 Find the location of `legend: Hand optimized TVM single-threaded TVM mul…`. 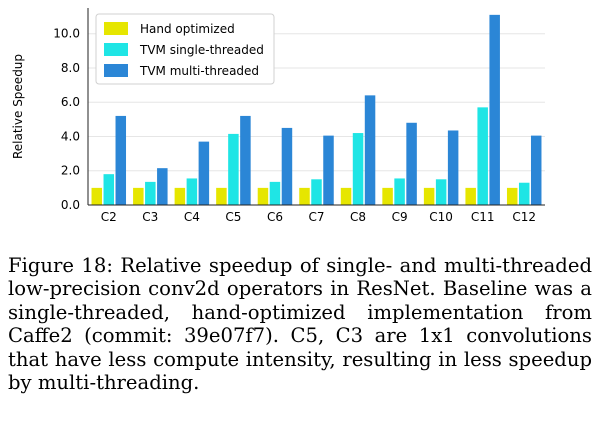

legend: Hand optimized TVM single-threaded TVM mul… is located at coordinates (185, 49).